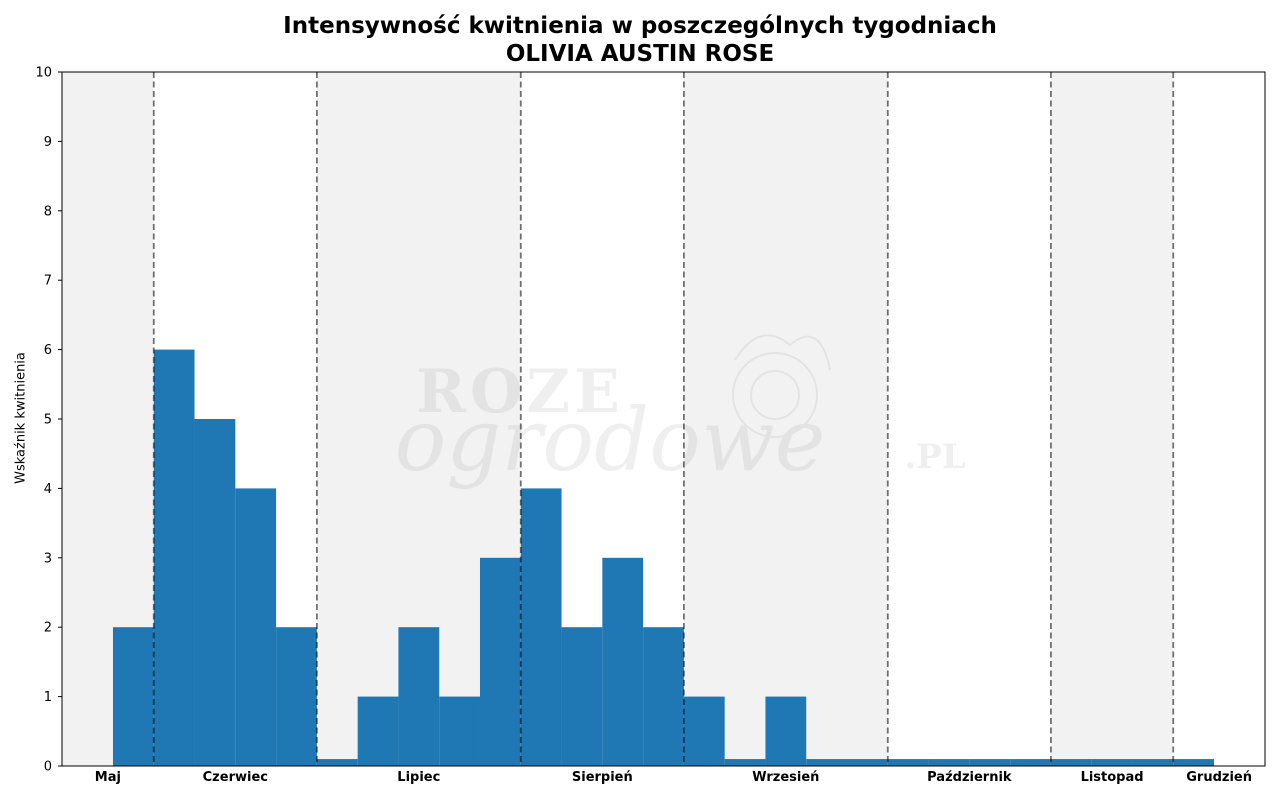  Describe the element at coordinates (785, 777) in the screenshot. I see `month-label: Wrzesień` at that location.